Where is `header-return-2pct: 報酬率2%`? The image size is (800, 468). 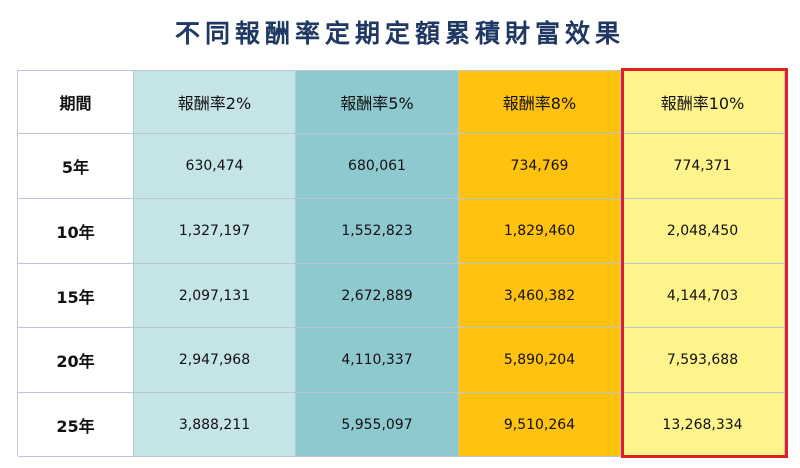
header-return-2pct: 報酬率2% is located at coordinates (215, 102).